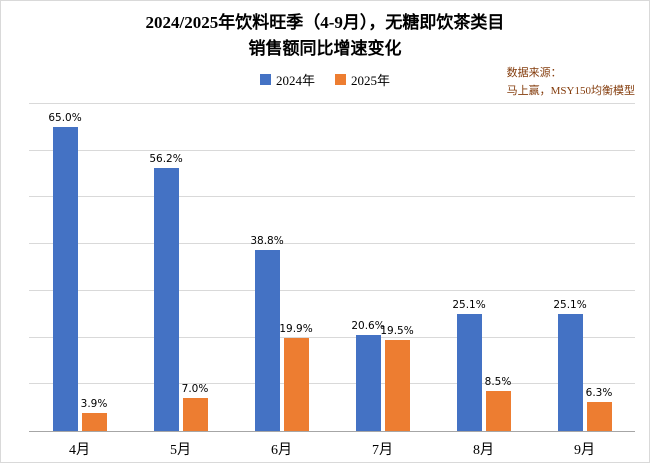  Describe the element at coordinates (65, 118) in the screenshot. I see `bar-value-label: 65.0%` at that location.